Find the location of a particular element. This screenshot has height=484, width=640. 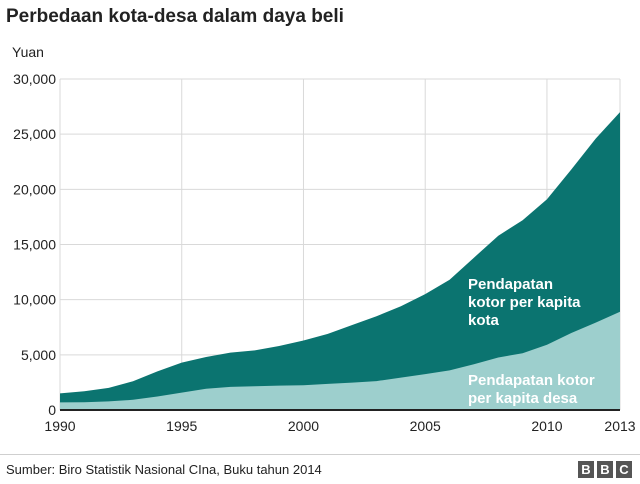

series-label-urban: Pendapatan kotor per kapita kota is located at coordinates (524, 302).